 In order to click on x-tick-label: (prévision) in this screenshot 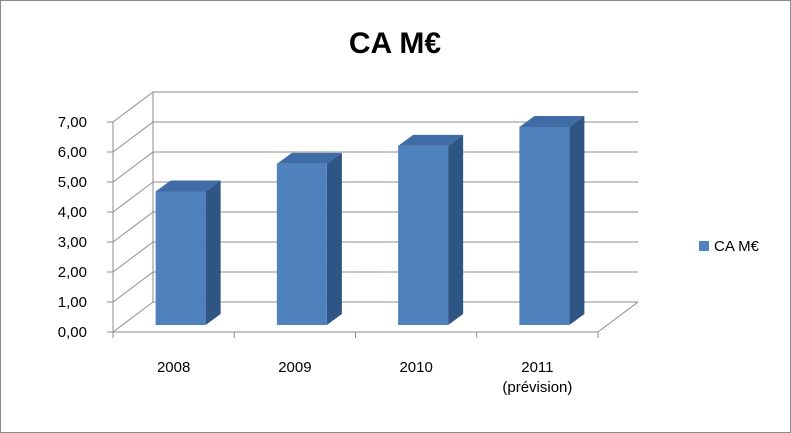, I will do `click(537, 387)`.